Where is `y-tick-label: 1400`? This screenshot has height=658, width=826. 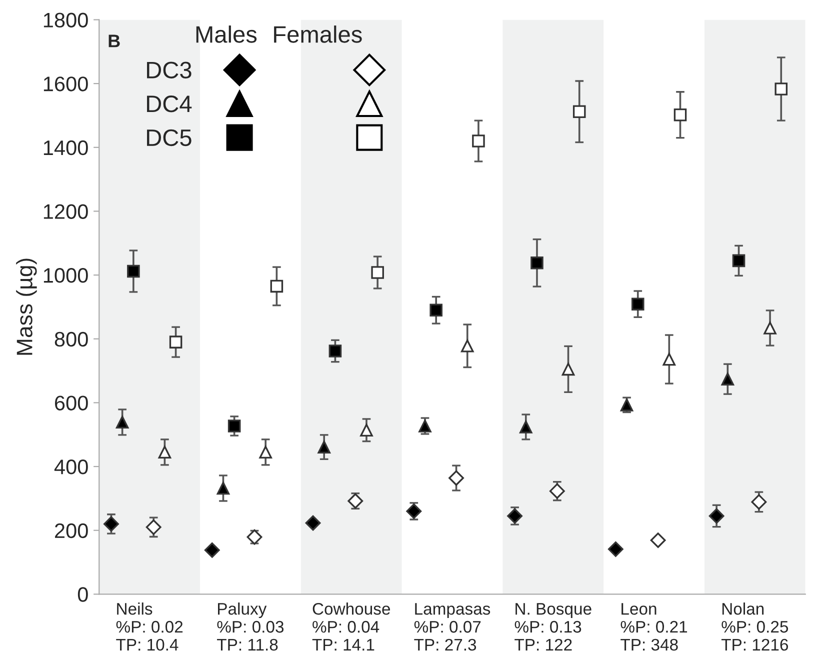
y-tick-label: 1400 is located at coordinates (66, 148).